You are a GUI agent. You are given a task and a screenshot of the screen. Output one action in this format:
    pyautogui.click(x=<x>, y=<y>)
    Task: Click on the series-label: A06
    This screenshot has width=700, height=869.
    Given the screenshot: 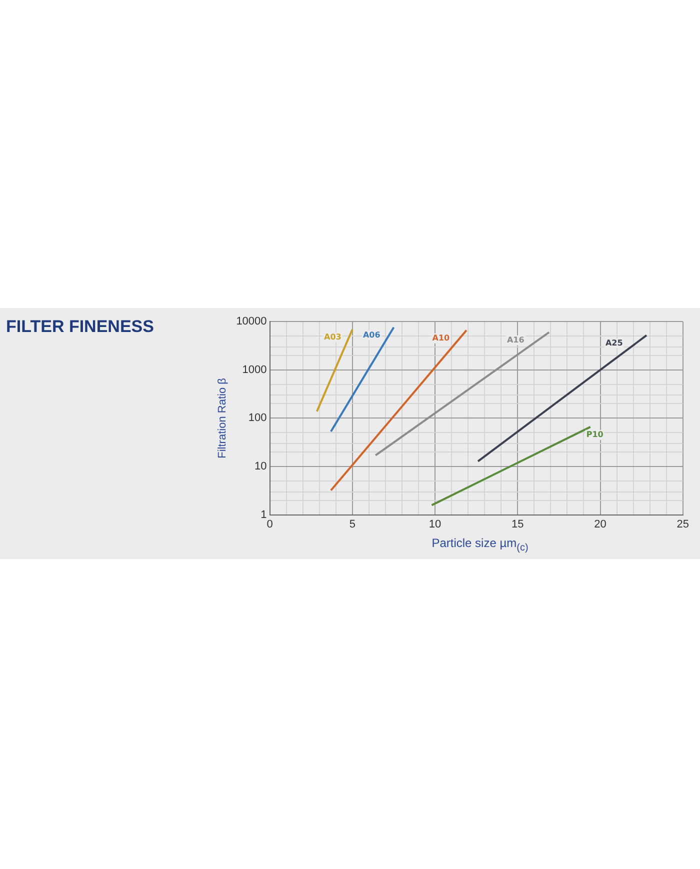 What is the action you would take?
    pyautogui.click(x=371, y=335)
    